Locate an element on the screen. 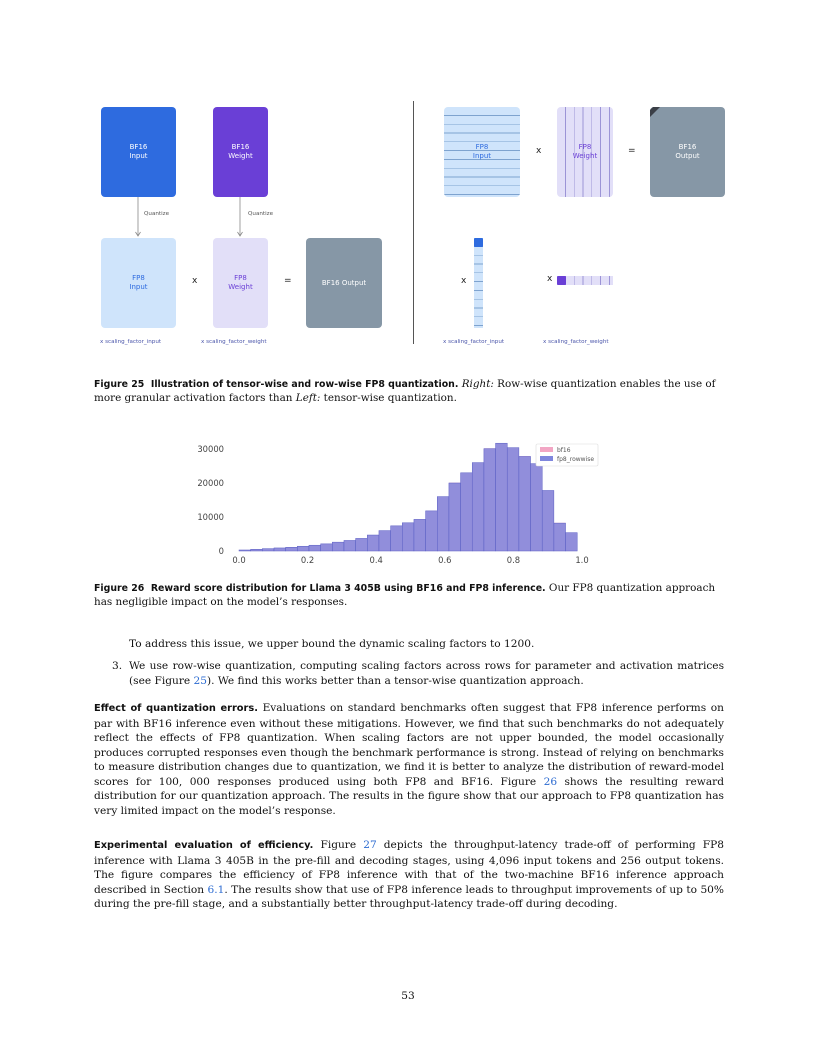  y-tick-label: 30000 is located at coordinates (210, 449).